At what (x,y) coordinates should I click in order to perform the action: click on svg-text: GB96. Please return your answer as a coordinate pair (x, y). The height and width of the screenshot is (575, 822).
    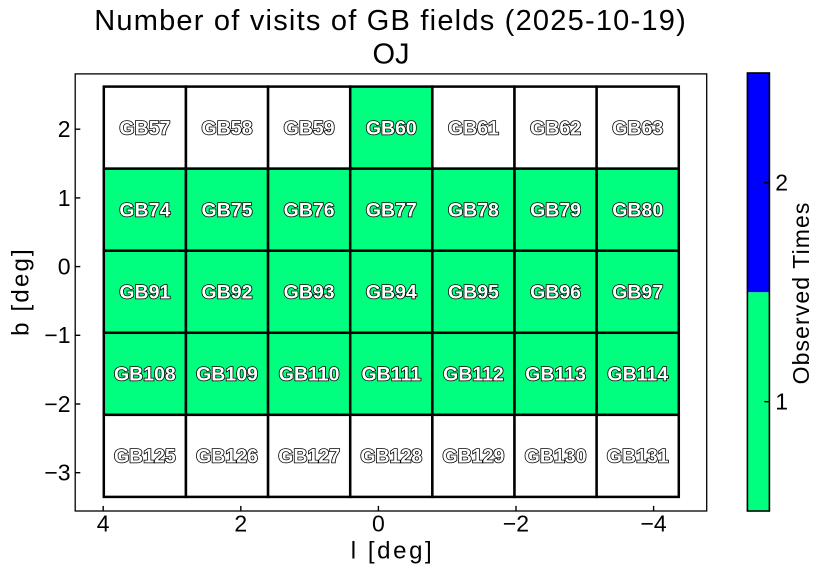
    Looking at the image, I should click on (555, 292).